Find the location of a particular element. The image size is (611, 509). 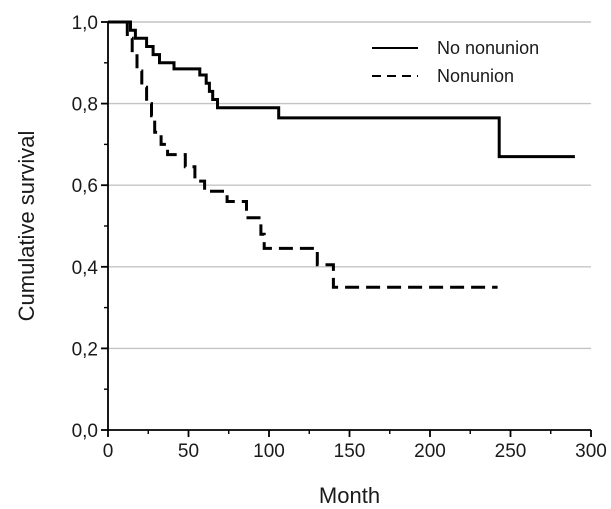

x-tick-label-4: 200 is located at coordinates (430, 451).